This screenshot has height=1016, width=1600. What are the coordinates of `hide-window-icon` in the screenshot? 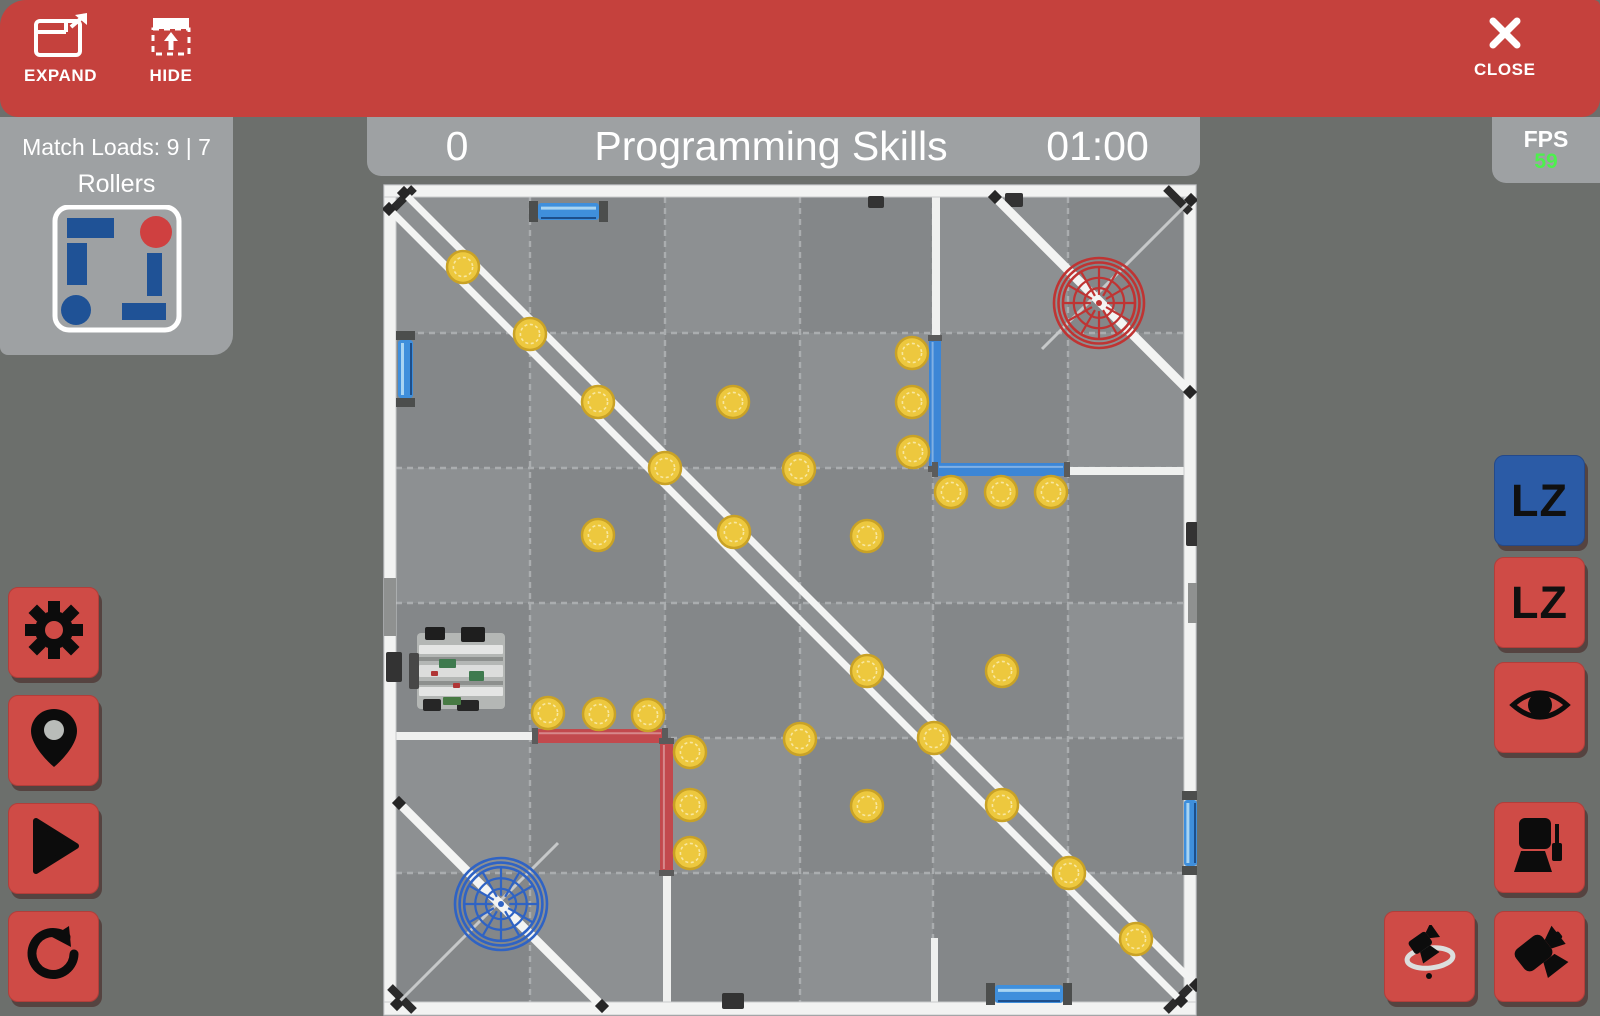 It's located at (171, 36).